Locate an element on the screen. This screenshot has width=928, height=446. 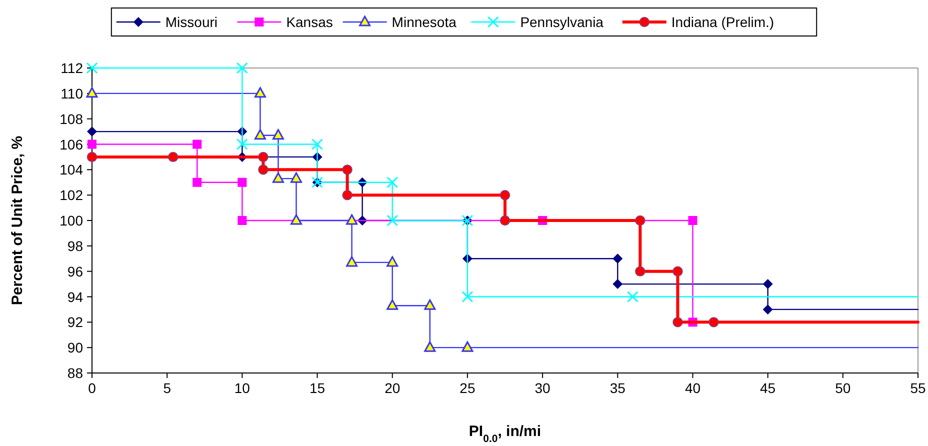
legend-label: Minnesota is located at coordinates (424, 22).